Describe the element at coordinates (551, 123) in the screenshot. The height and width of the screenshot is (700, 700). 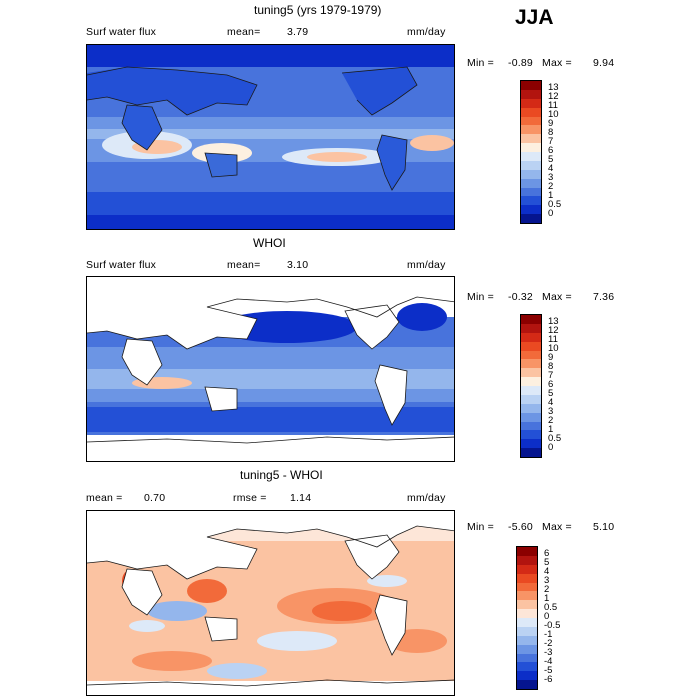
I see `panel1-tick: 9` at that location.